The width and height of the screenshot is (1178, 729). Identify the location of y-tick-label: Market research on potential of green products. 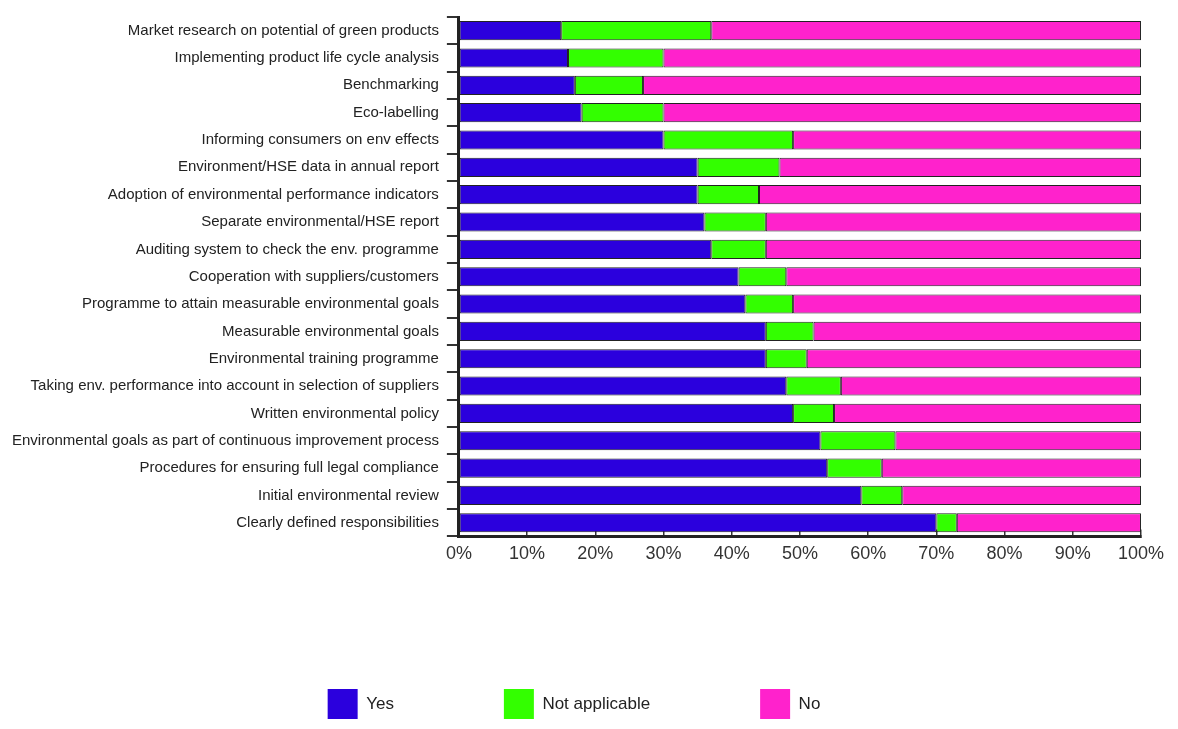
(283, 29).